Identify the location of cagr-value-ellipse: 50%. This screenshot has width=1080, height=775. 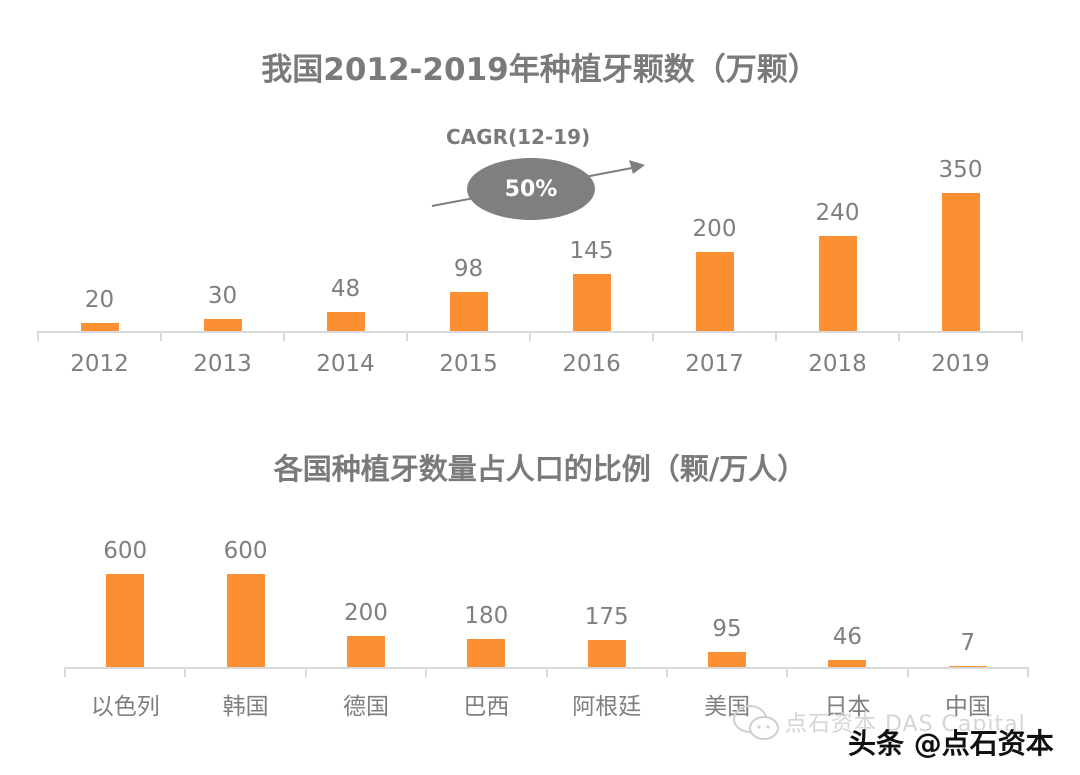
(531, 189).